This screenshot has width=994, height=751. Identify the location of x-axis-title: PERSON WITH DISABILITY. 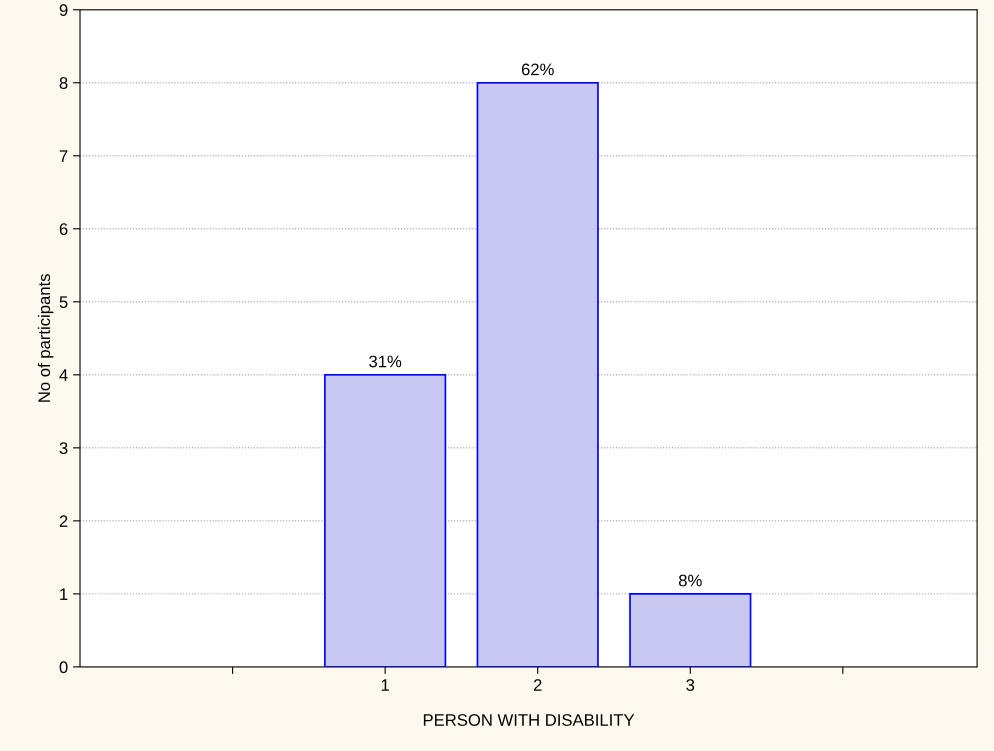
(529, 720).